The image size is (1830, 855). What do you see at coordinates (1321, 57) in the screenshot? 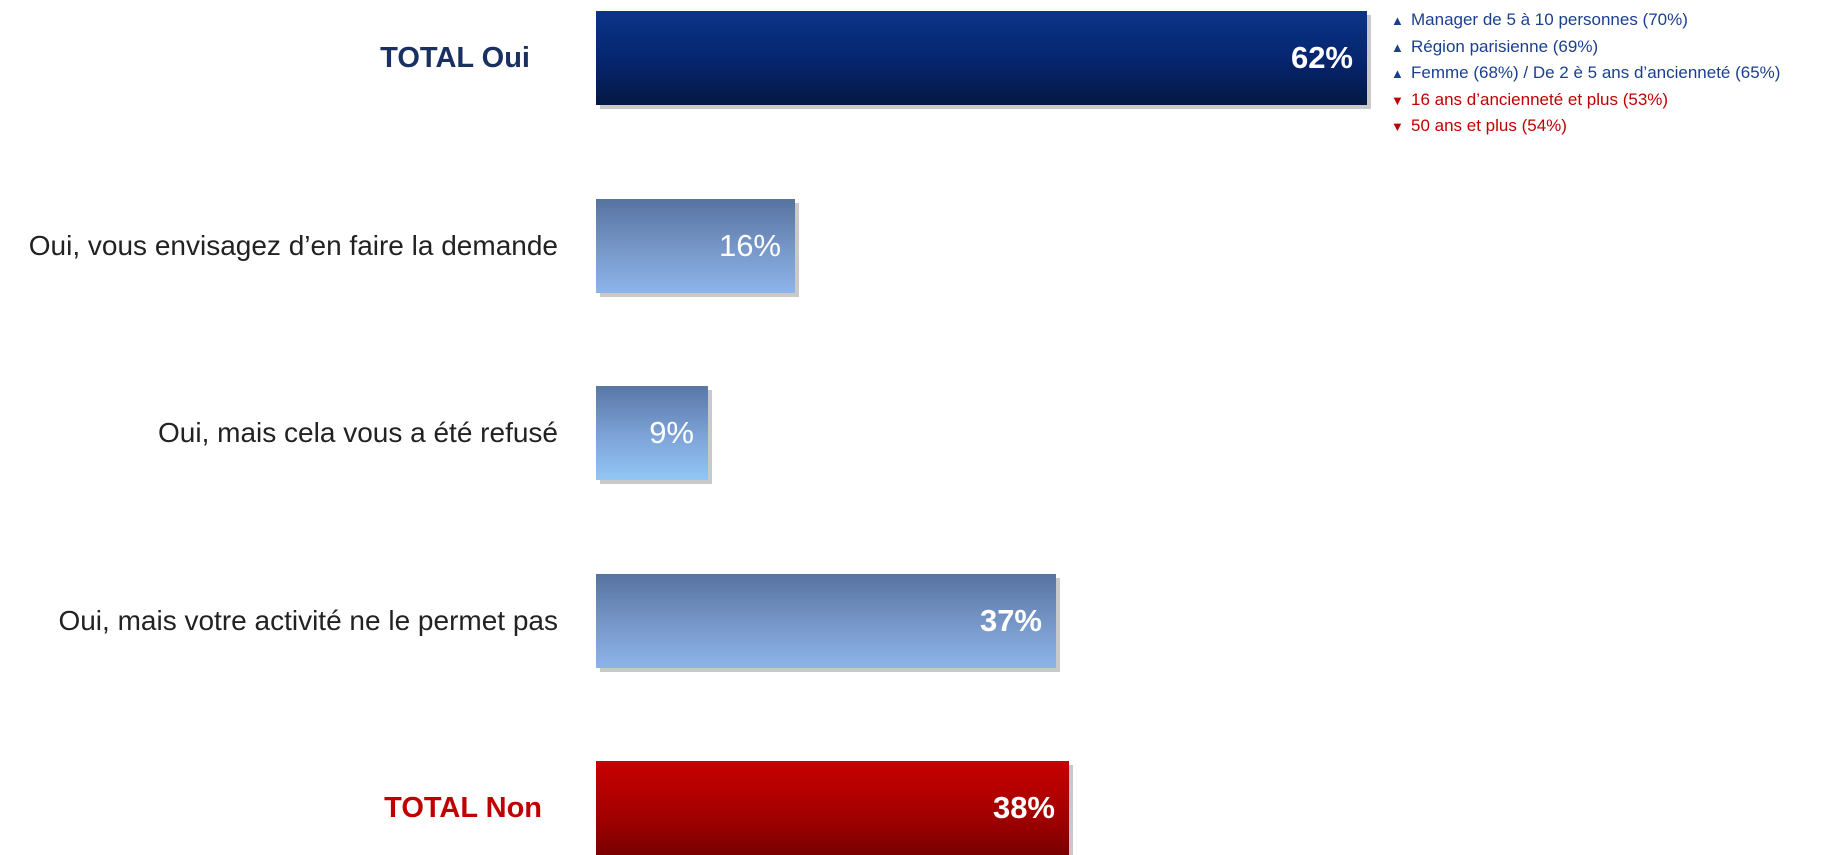
I see `bar-value-total-oui: 62%` at bounding box center [1321, 57].